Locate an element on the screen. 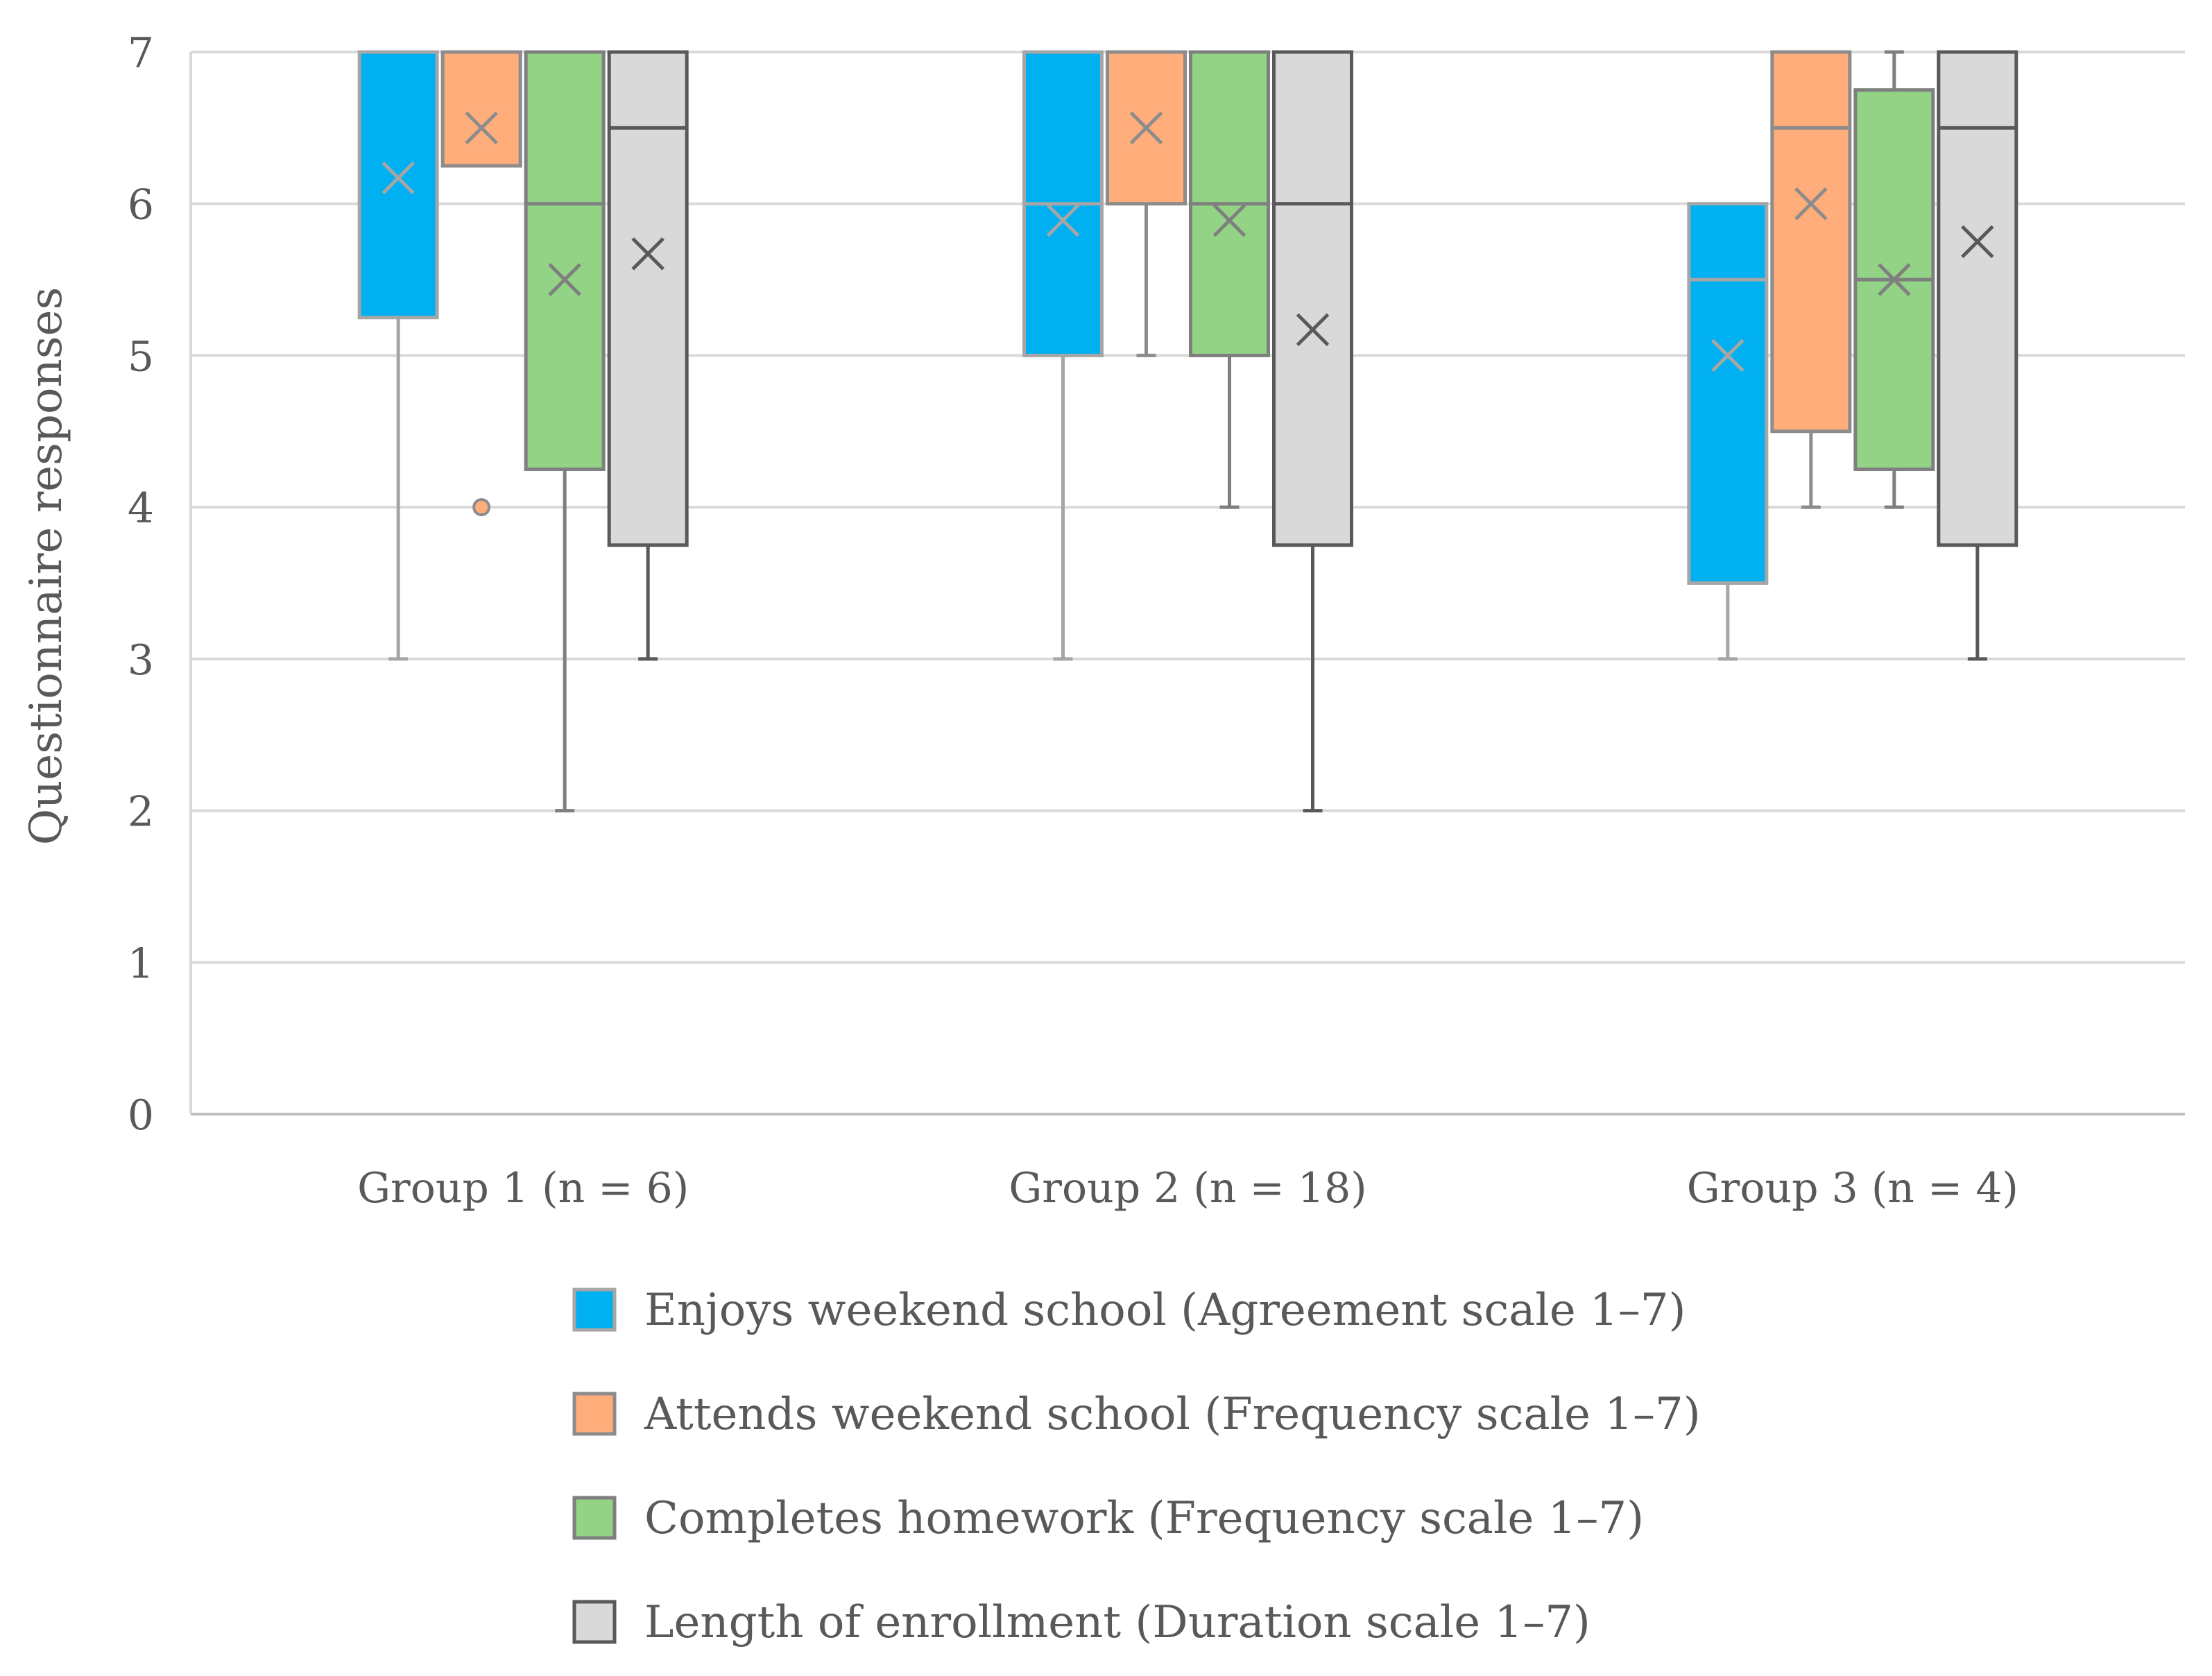  x-tick-label: Group 1 (n = 6) is located at coordinates (523, 1188).